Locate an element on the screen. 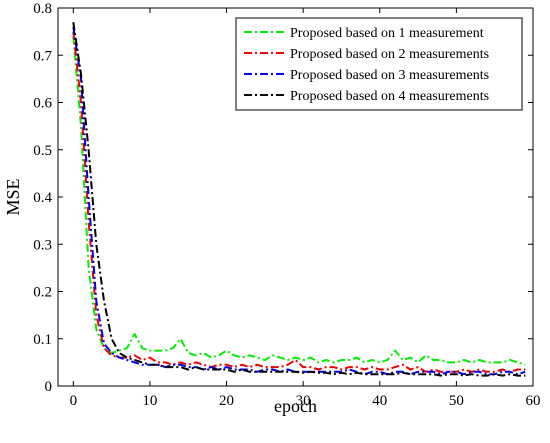  x-tick-label: 60 is located at coordinates (533, 401).